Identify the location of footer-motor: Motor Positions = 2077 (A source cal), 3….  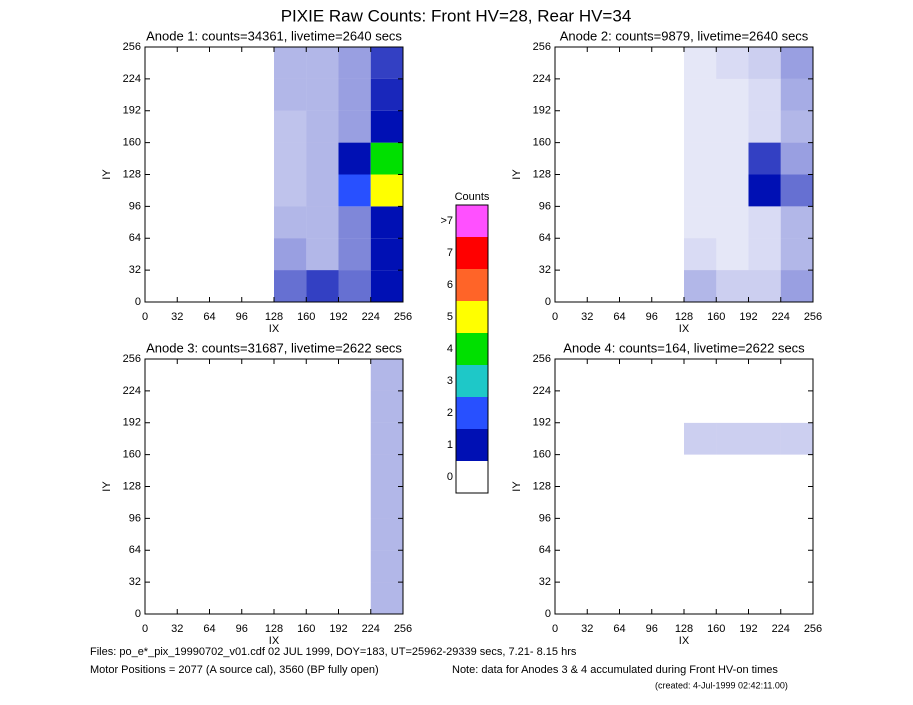
(234, 670).